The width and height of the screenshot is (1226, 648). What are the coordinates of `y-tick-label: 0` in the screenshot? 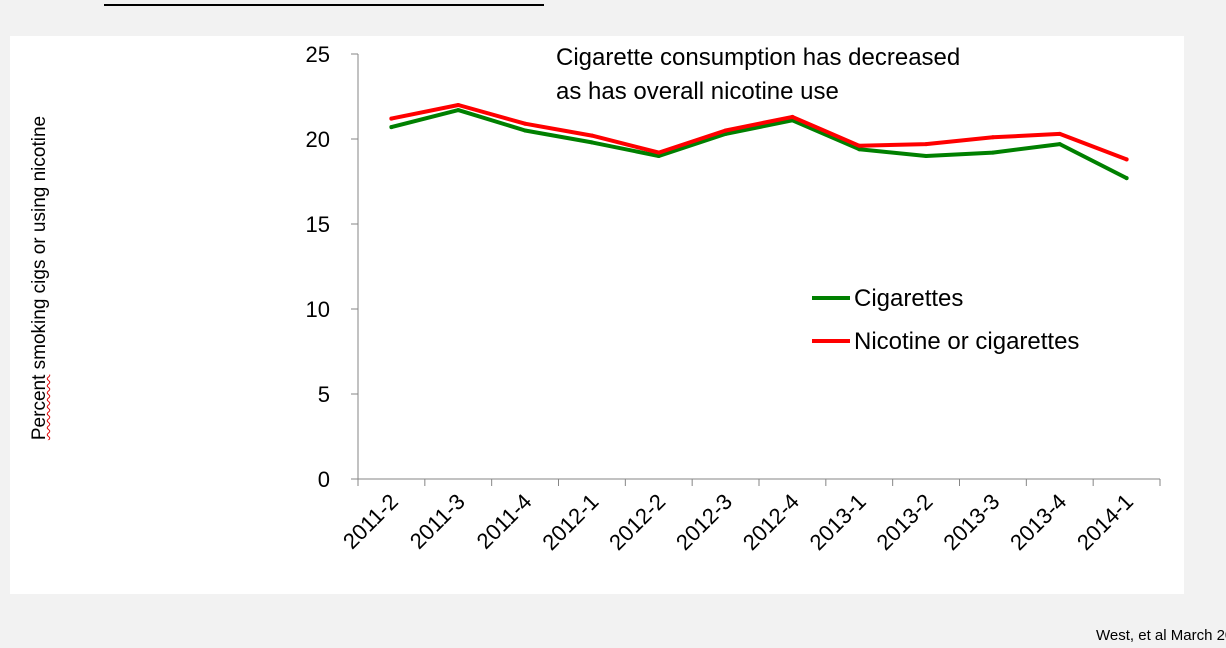 It's located at (324, 479).